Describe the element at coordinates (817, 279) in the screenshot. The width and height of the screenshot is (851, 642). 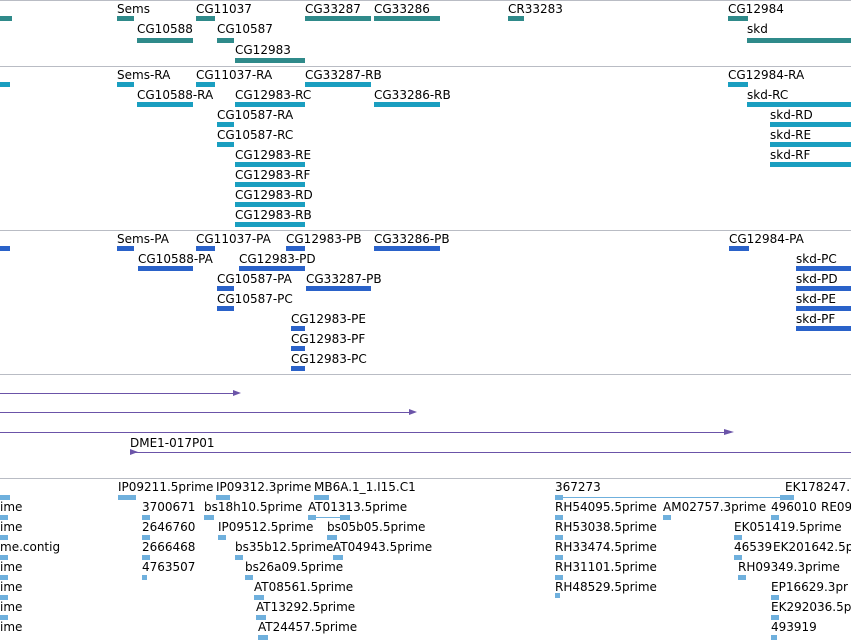
I see `protein-label: skd-PD` at that location.